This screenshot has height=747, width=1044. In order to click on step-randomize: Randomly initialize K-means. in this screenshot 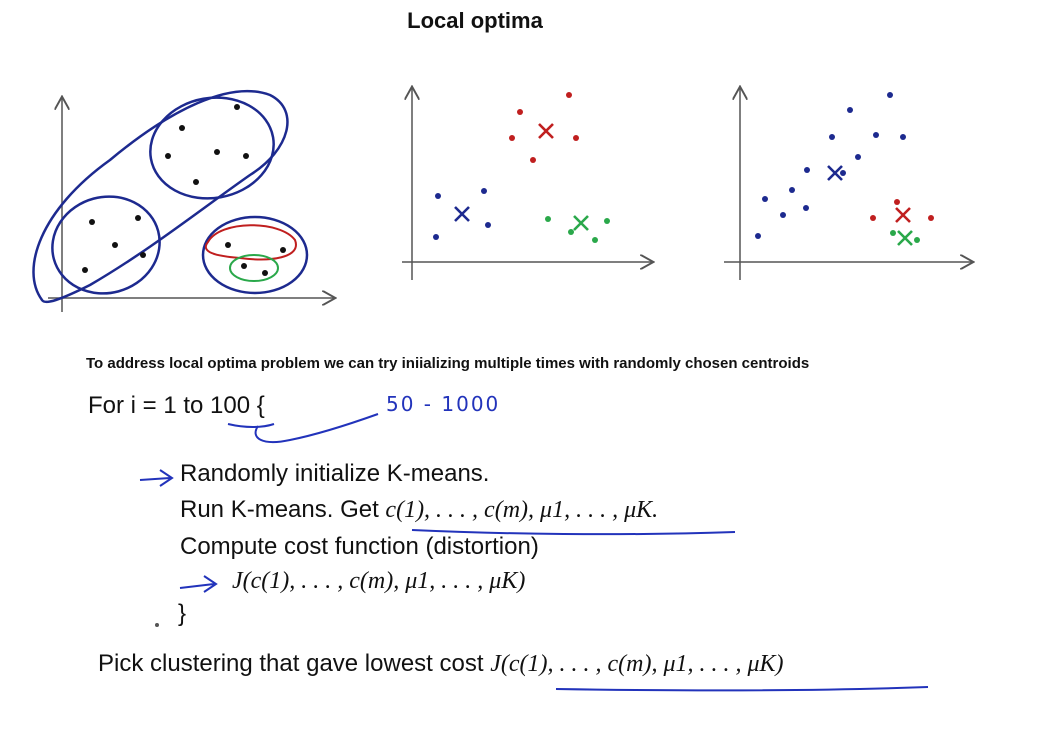, I will do `click(335, 473)`.